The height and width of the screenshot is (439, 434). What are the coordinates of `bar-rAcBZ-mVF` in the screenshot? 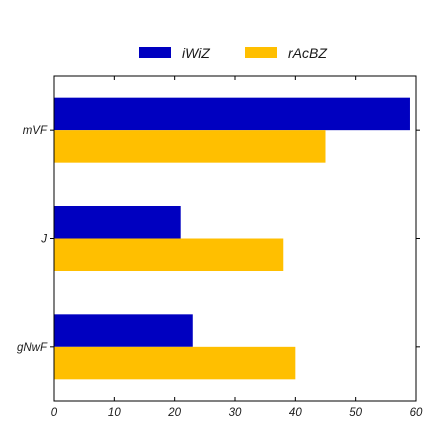 It's located at (190, 146).